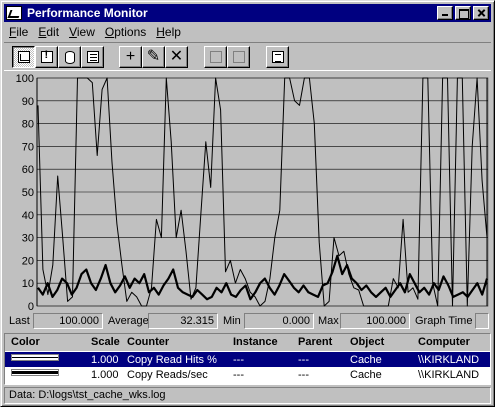  Describe the element at coordinates (215, 57) in the screenshot. I see `bookmark-icon` at that location.